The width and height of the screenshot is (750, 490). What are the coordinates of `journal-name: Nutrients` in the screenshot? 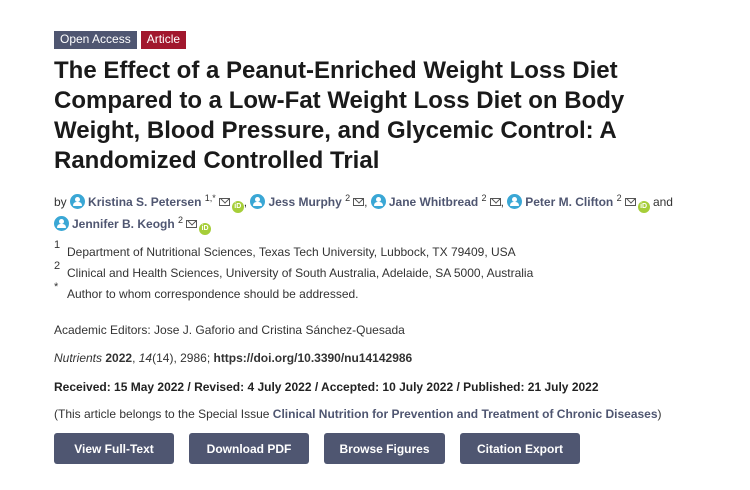 It's located at (78, 358).